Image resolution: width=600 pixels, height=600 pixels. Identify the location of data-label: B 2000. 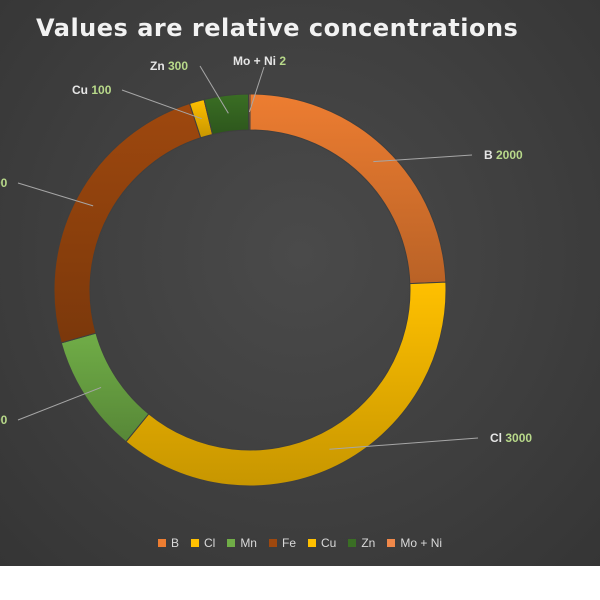
(503, 155).